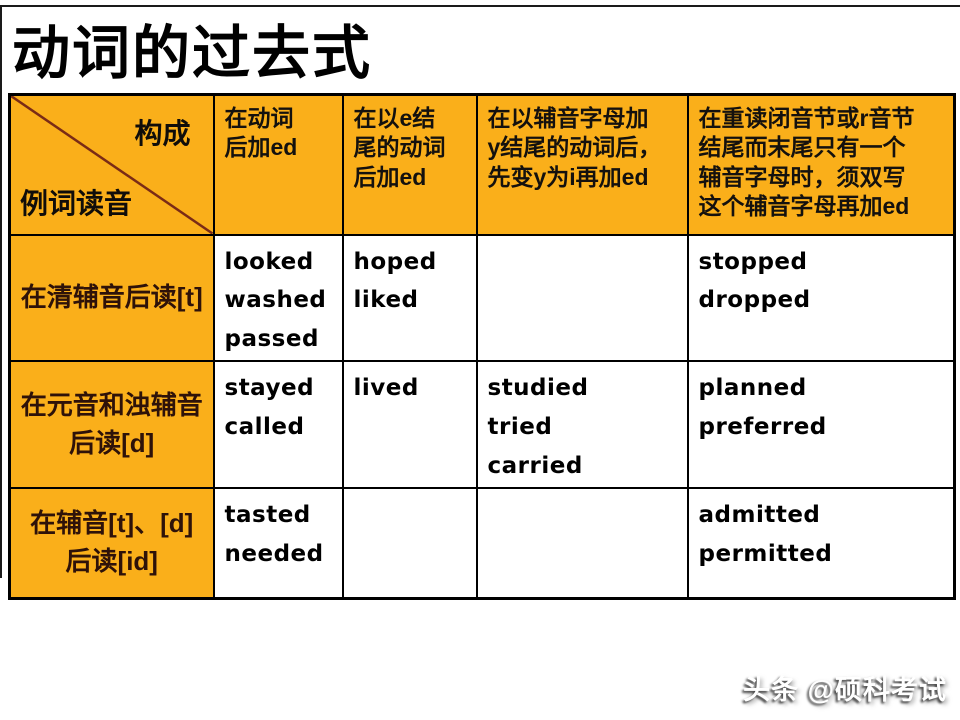 This screenshot has height=720, width=960. I want to click on corner-header-cell: 构成 例词读音, so click(111, 164).